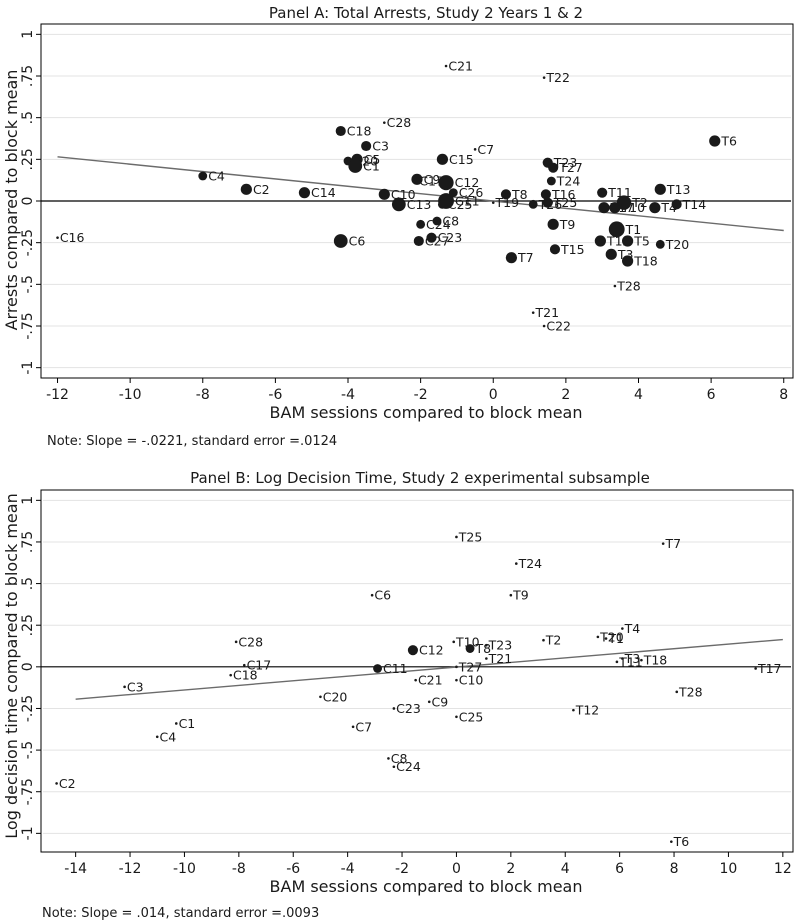  I want to click on panel-b-point-label-c12: C12, so click(431, 650).